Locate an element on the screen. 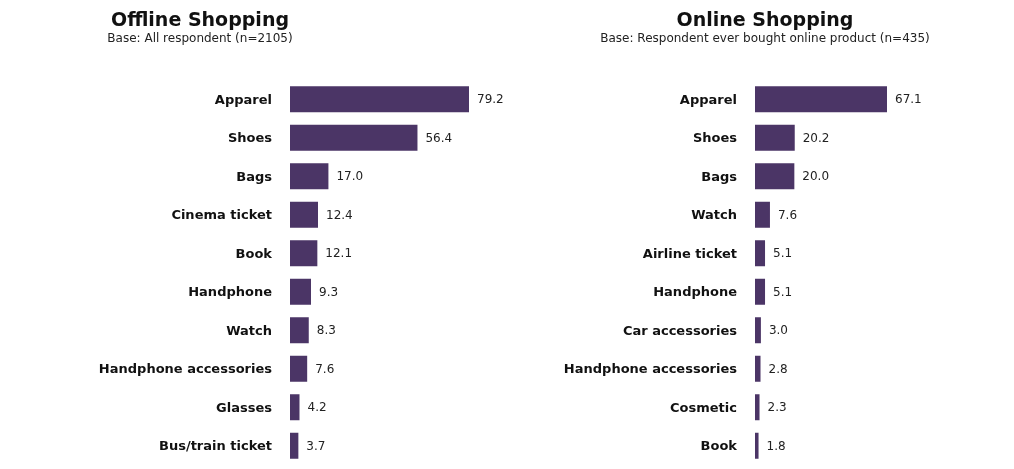 This screenshot has height=469, width=1014. y-tick-label: Glasses is located at coordinates (244, 407).